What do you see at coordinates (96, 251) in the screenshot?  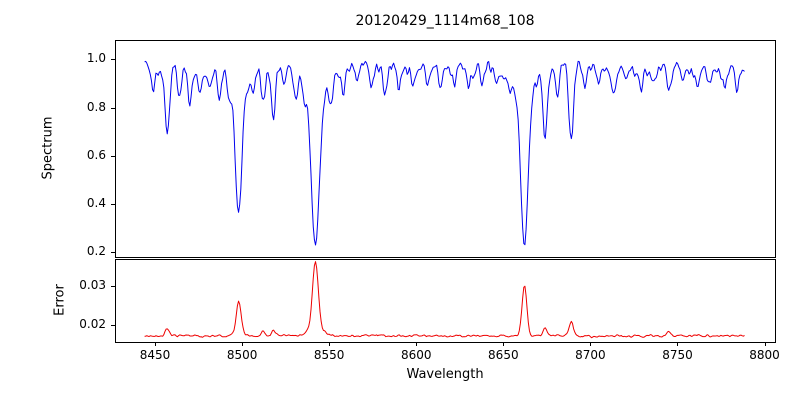 I see `y-tick-label-spectrum: 0.2` at bounding box center [96, 251].